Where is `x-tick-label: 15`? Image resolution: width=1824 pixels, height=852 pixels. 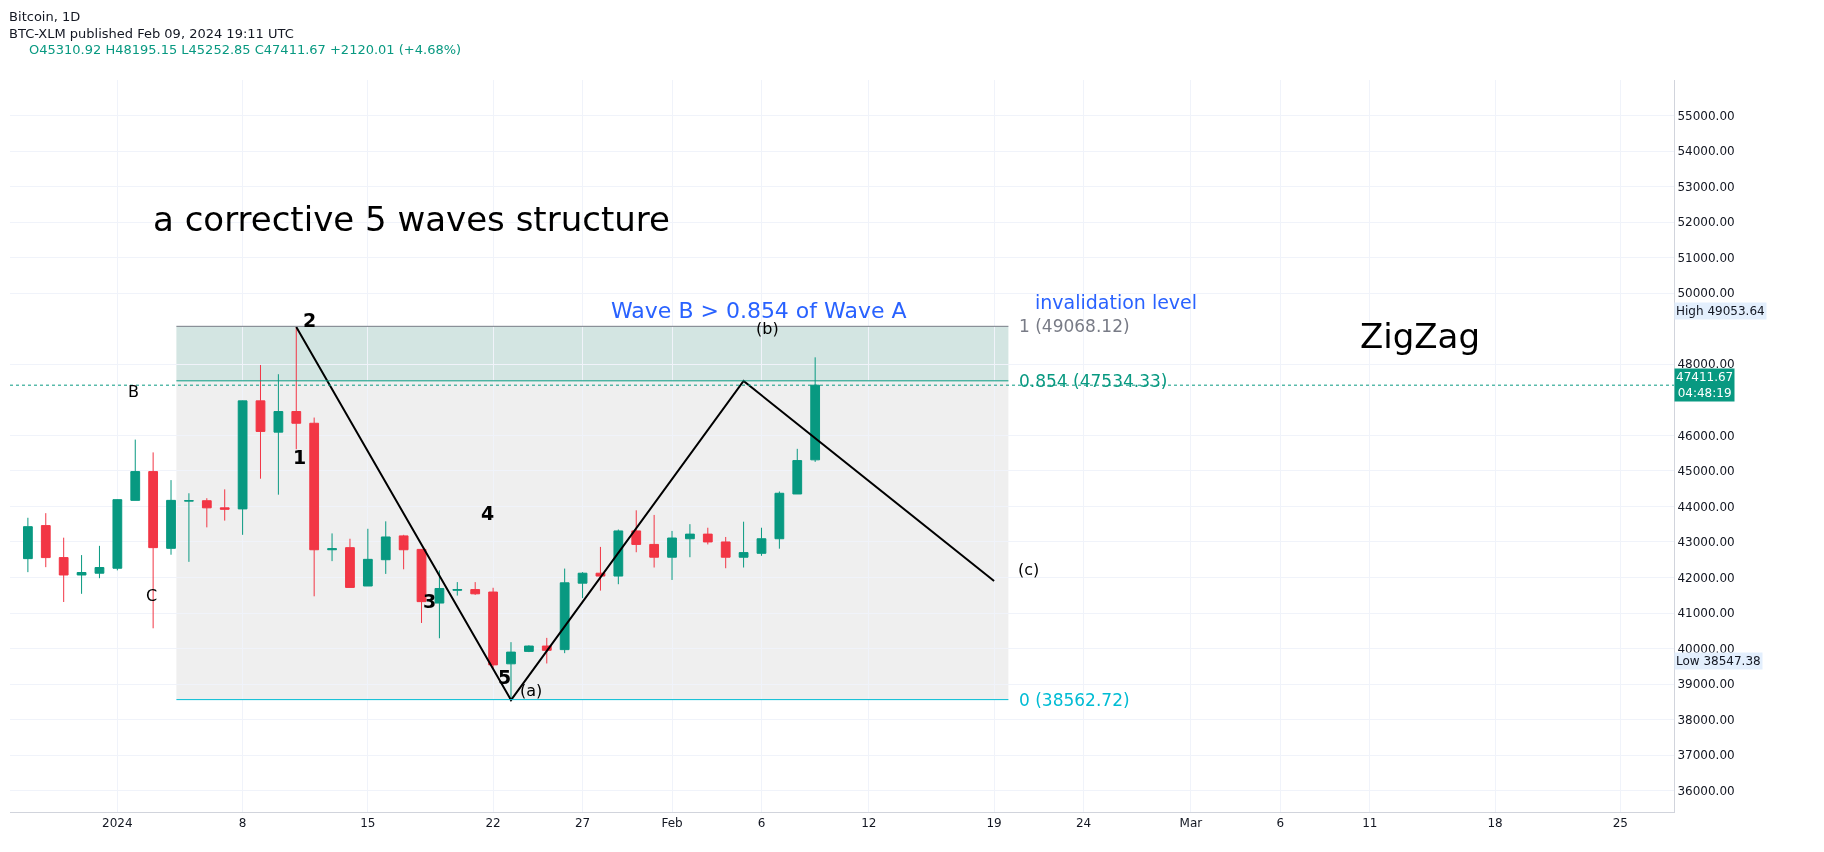
x-tick-label: 15 is located at coordinates (368, 823).